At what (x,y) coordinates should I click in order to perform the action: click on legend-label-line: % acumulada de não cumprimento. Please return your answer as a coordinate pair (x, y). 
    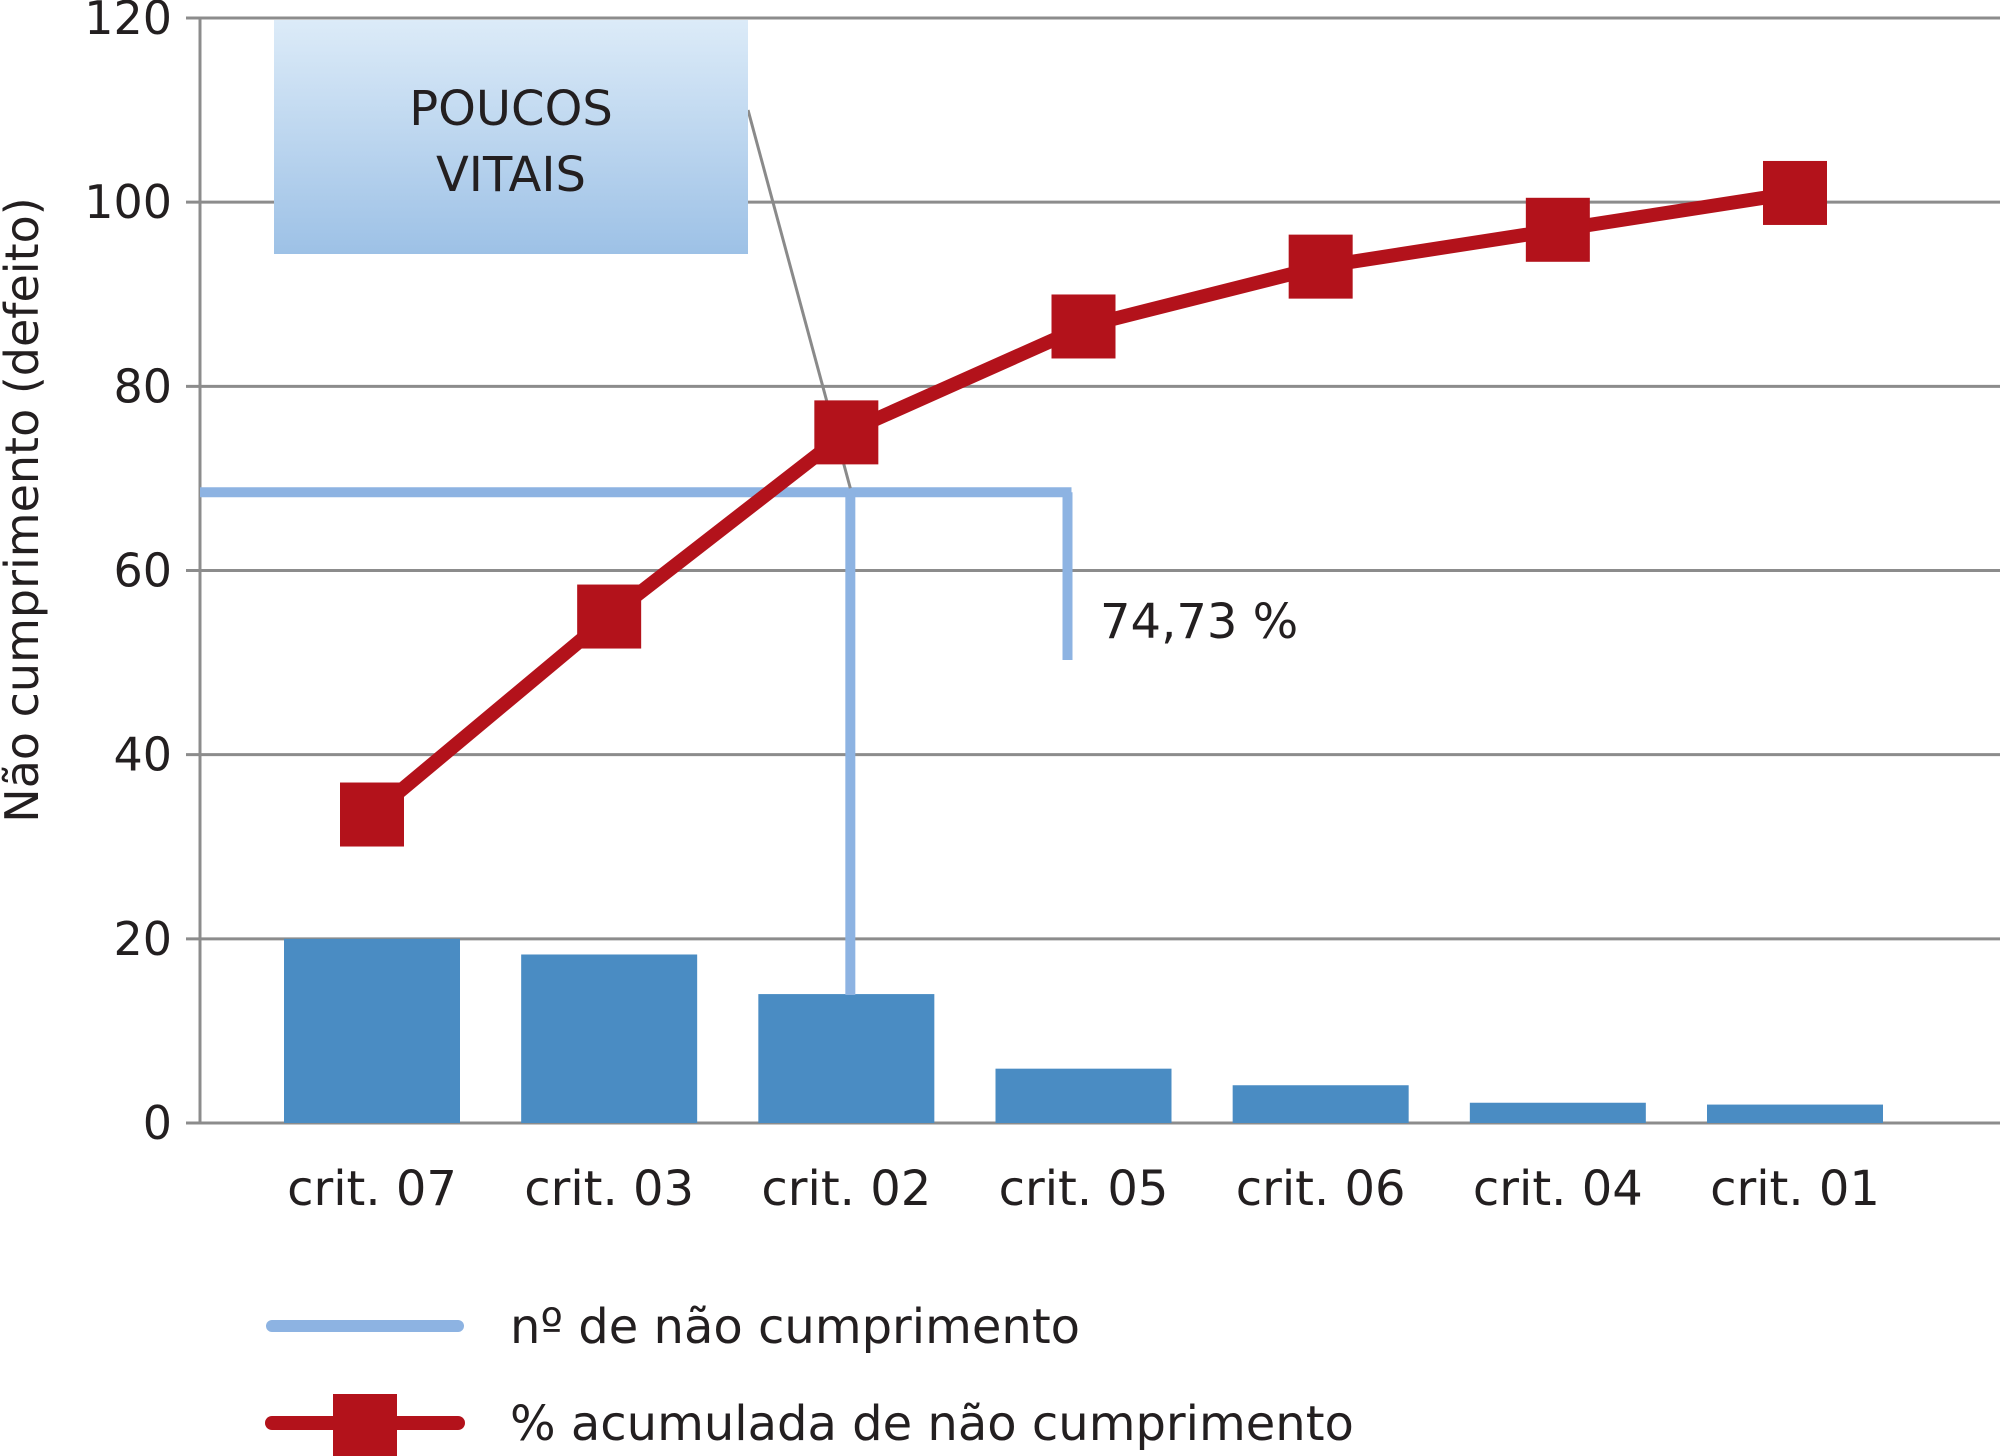
    Looking at the image, I should click on (932, 1424).